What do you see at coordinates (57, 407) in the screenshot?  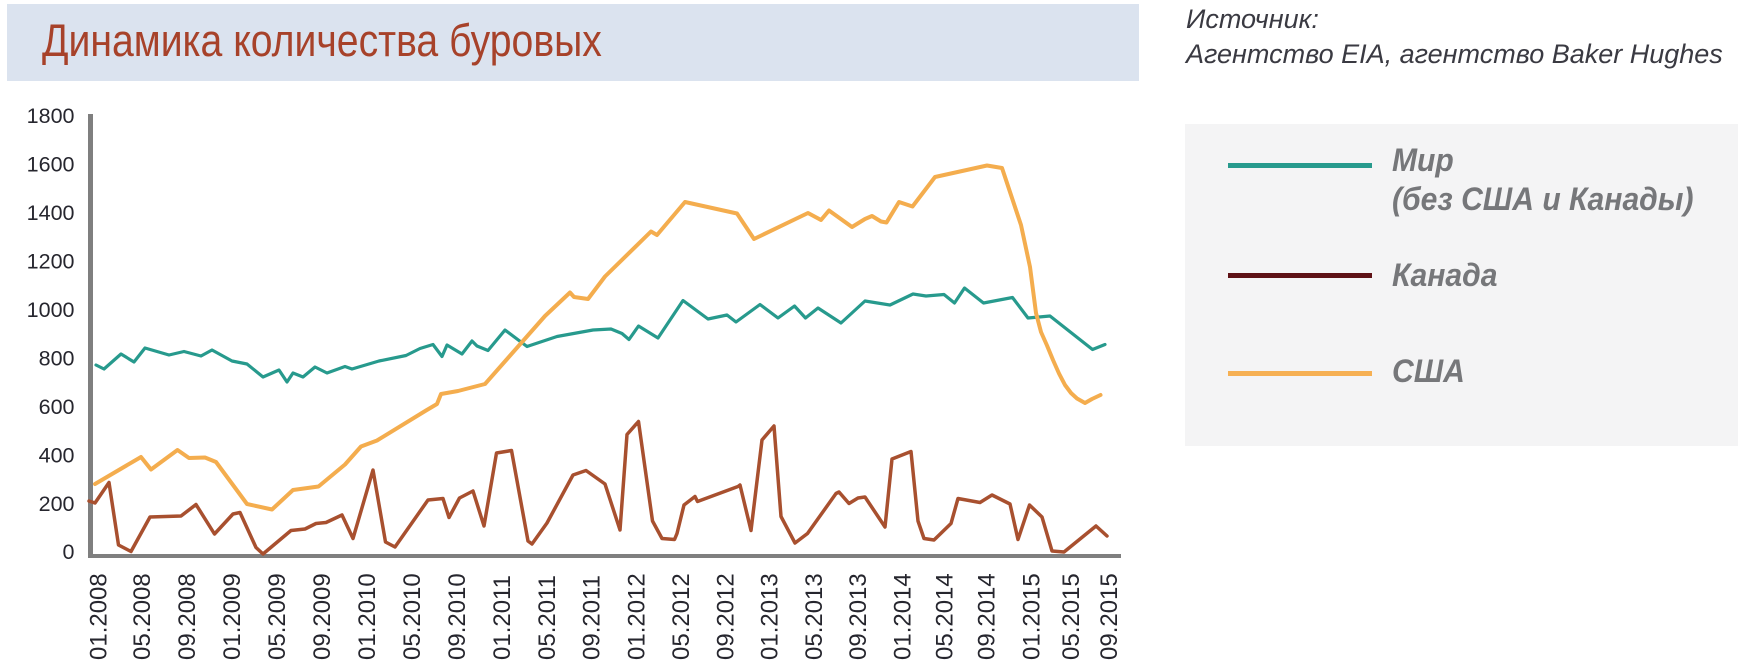 I see `svg-text: 600` at bounding box center [57, 407].